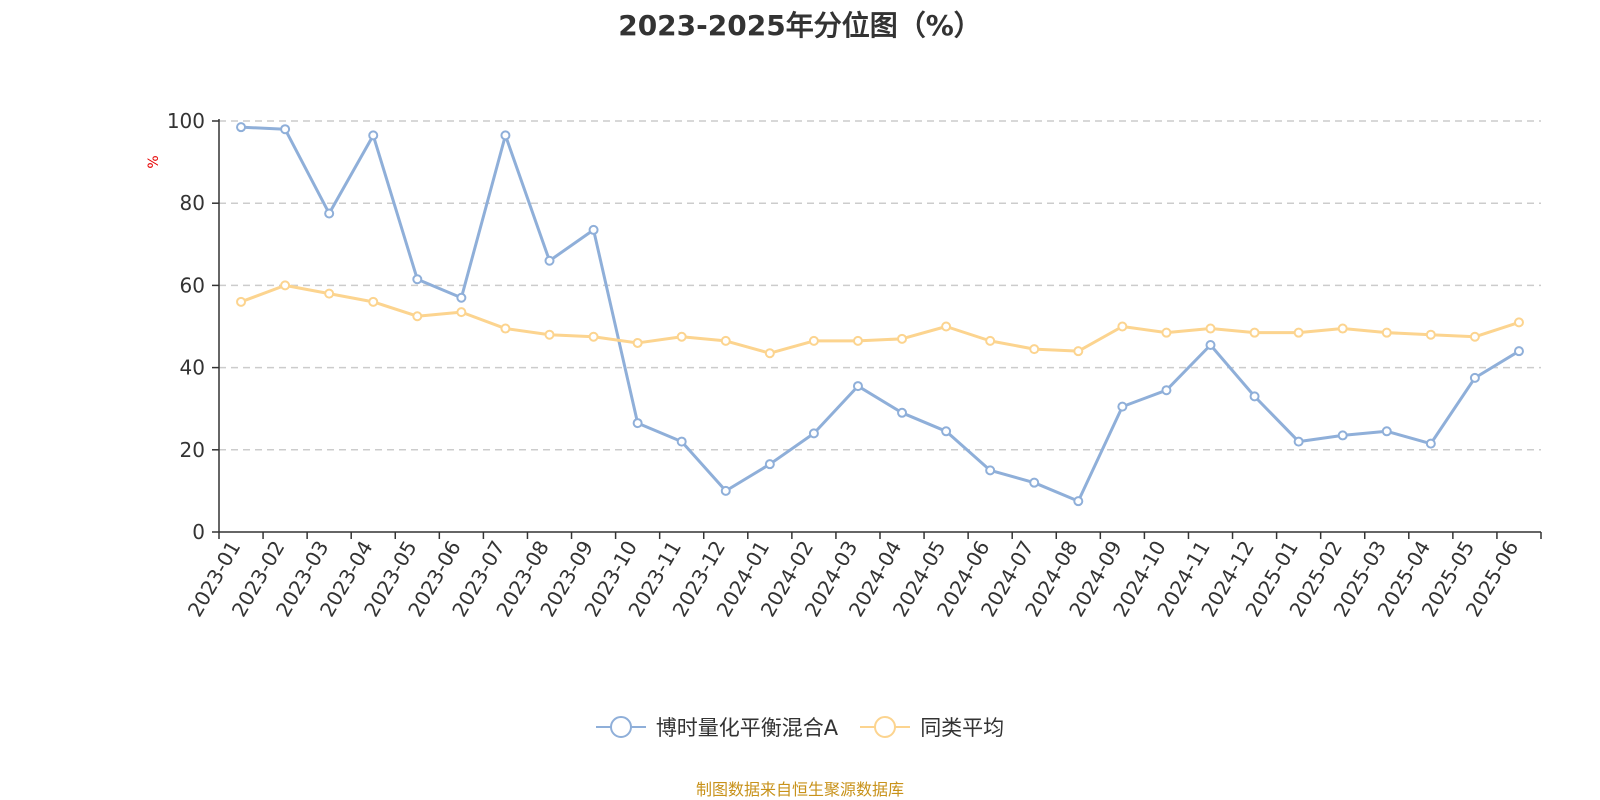 The width and height of the screenshot is (1600, 800). I want to click on legend-item-average: 同类平均, so click(932, 727).